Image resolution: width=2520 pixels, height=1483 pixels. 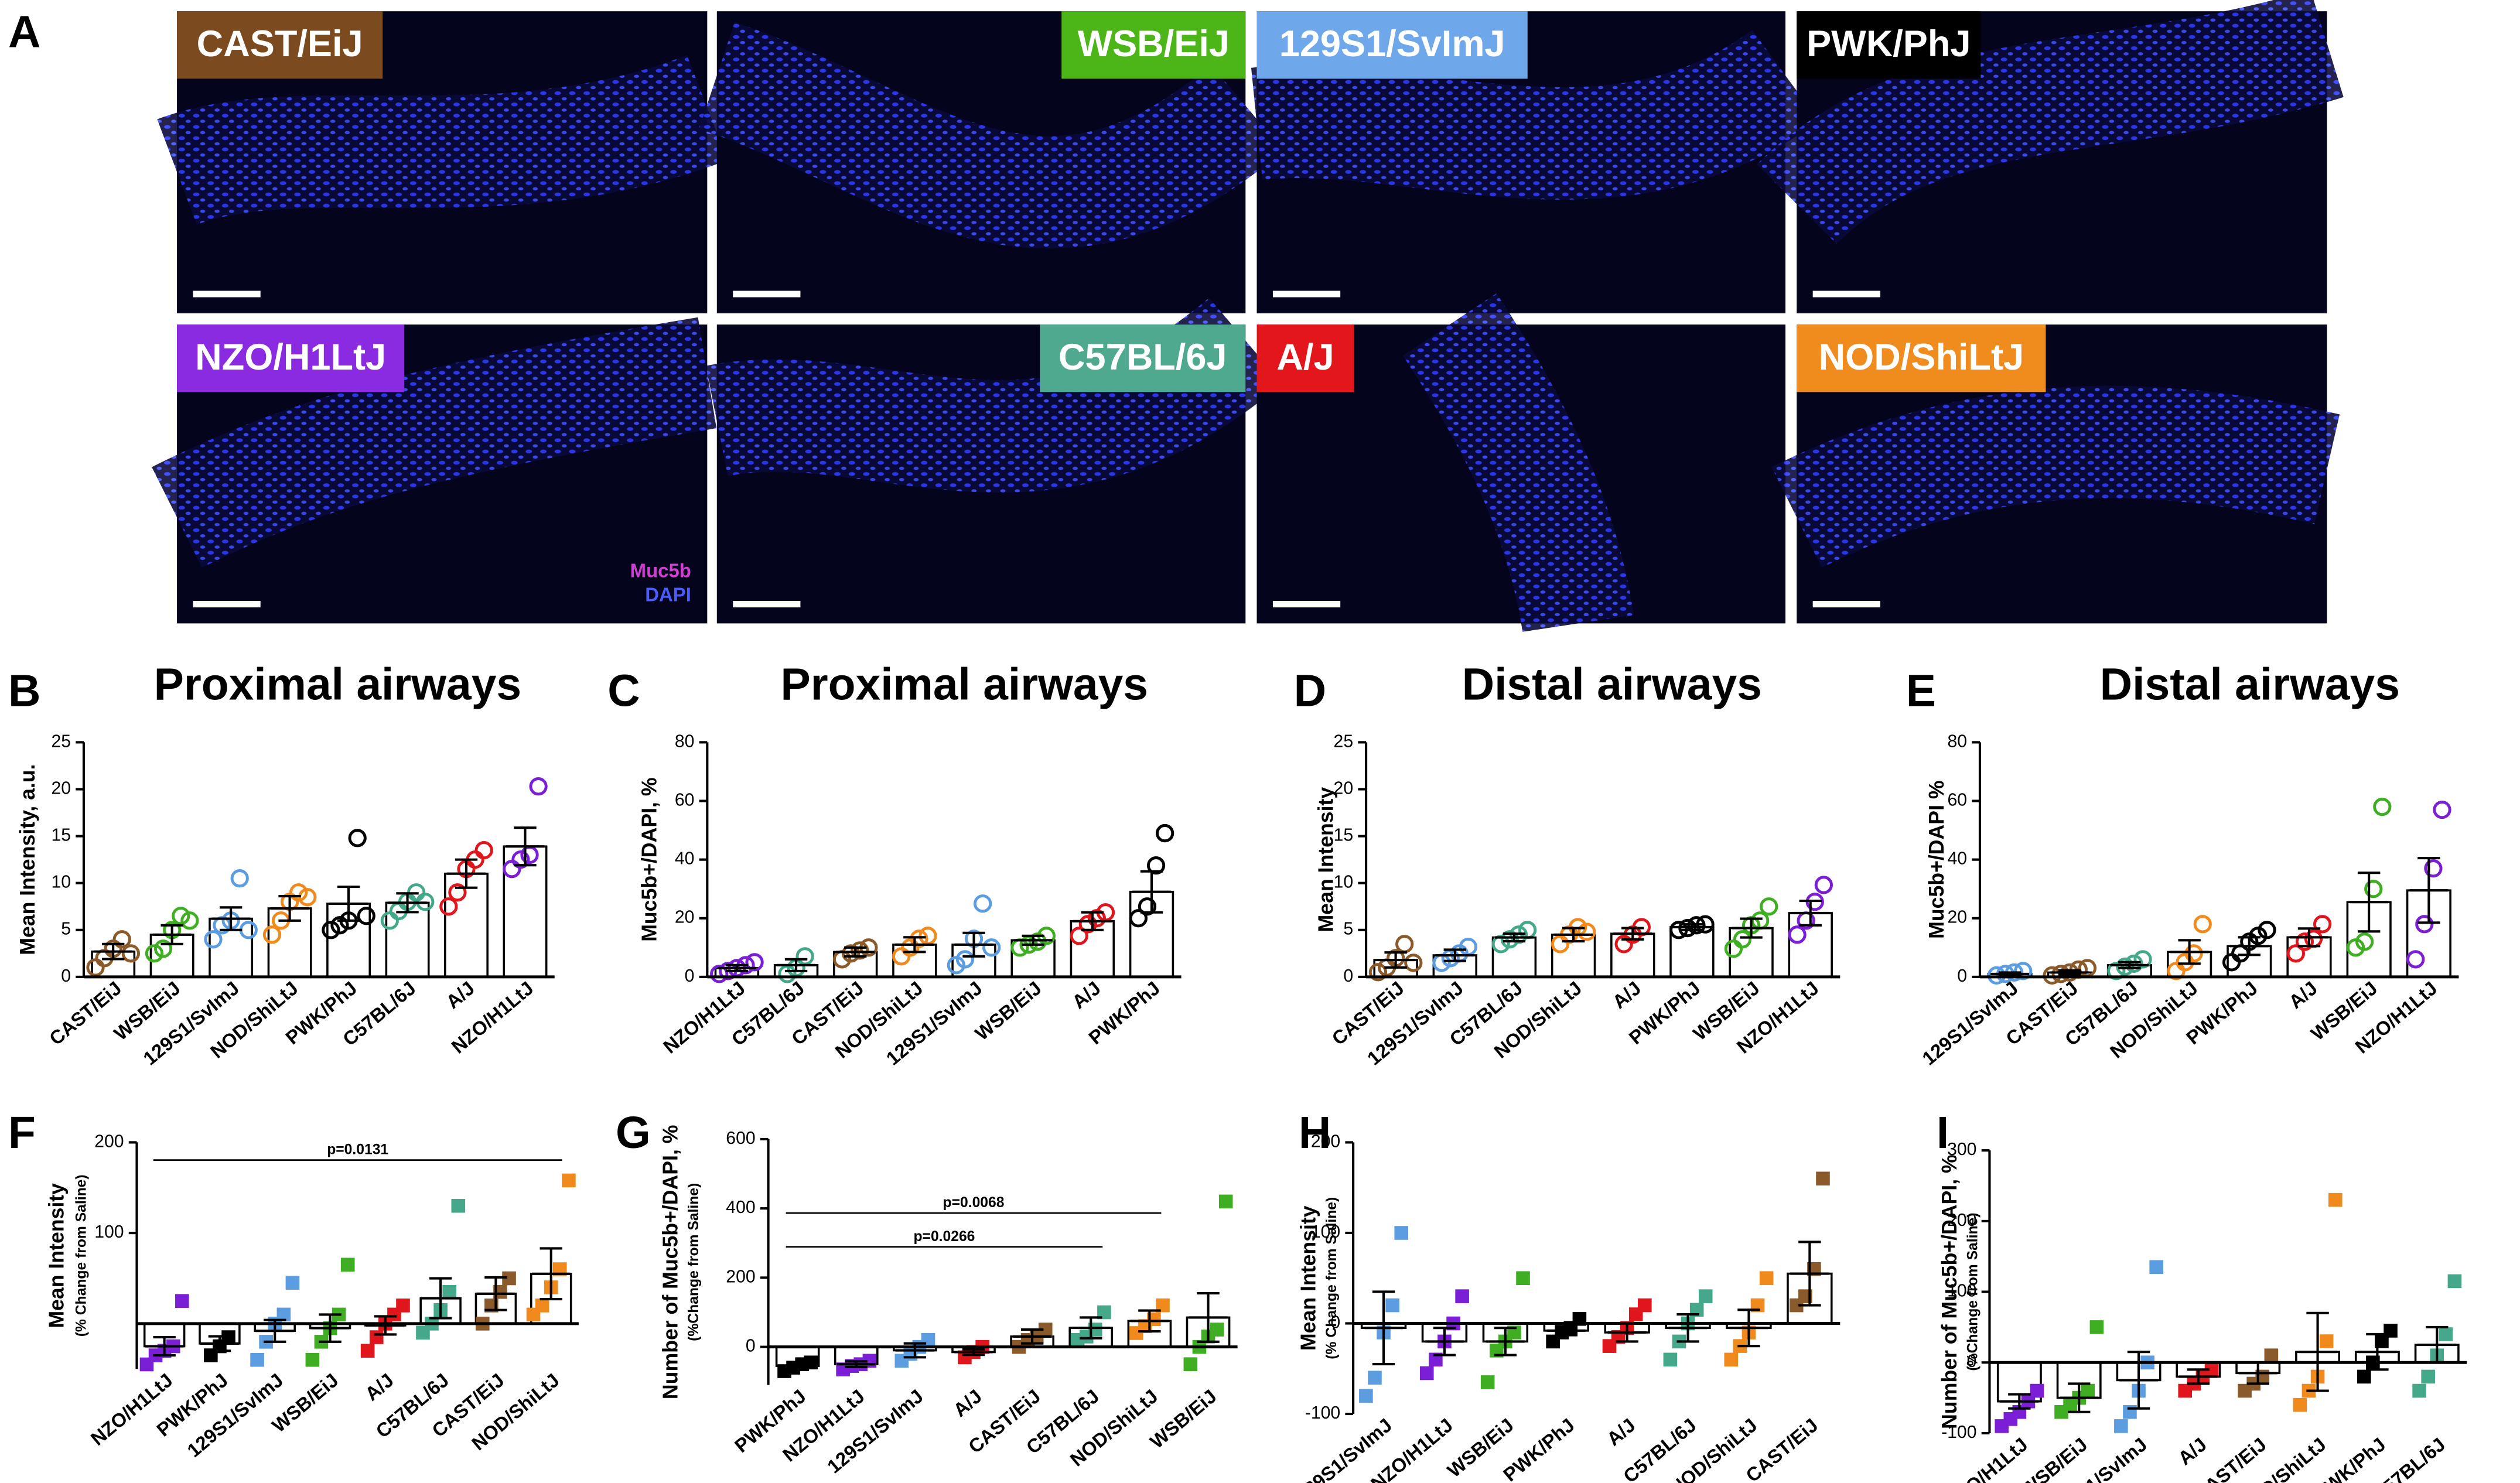 What do you see at coordinates (1344, 741) in the screenshot?
I see `y-tick-label: 25` at bounding box center [1344, 741].